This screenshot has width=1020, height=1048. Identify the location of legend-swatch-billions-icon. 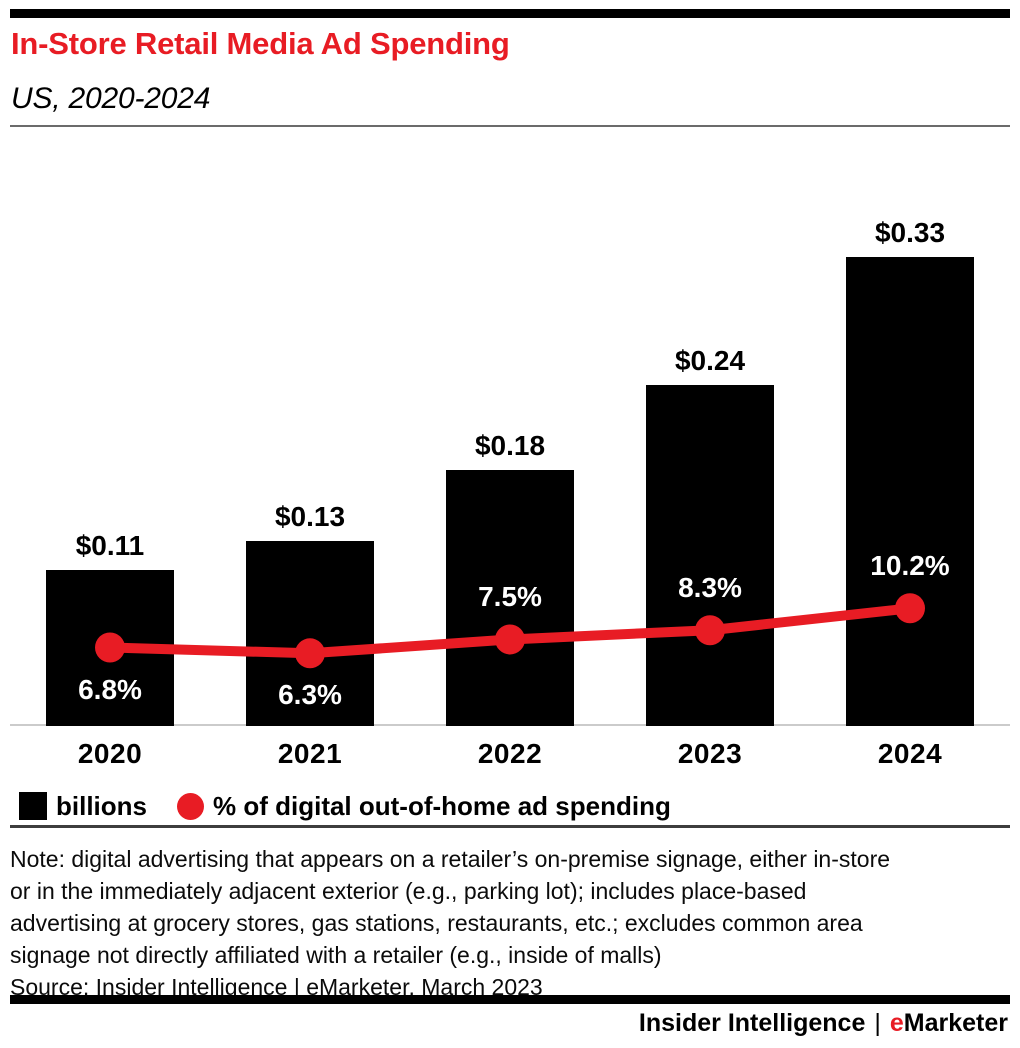
(33, 806).